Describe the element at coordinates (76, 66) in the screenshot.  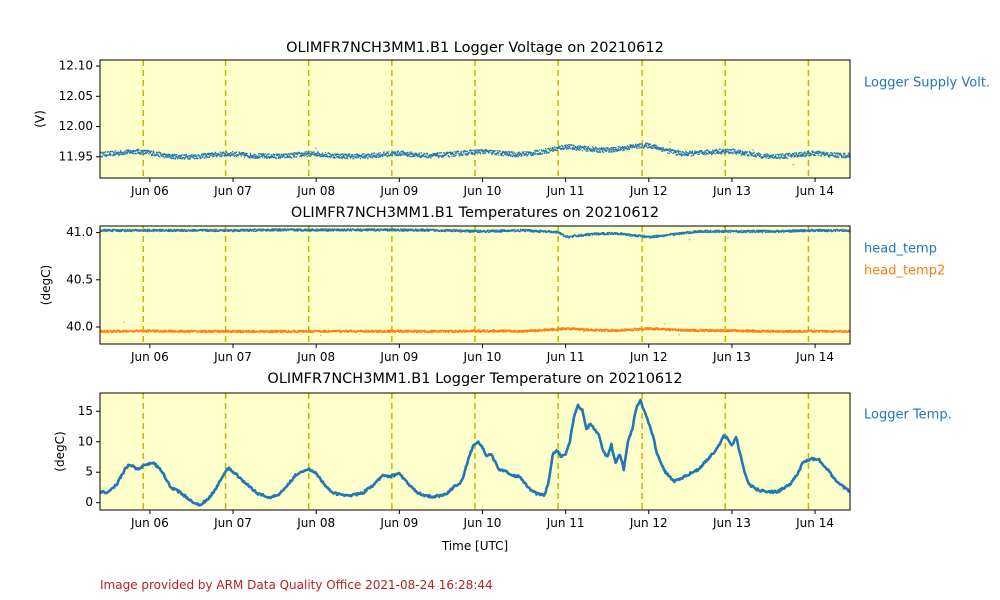
I see `y-tick-label: 12.10` at that location.